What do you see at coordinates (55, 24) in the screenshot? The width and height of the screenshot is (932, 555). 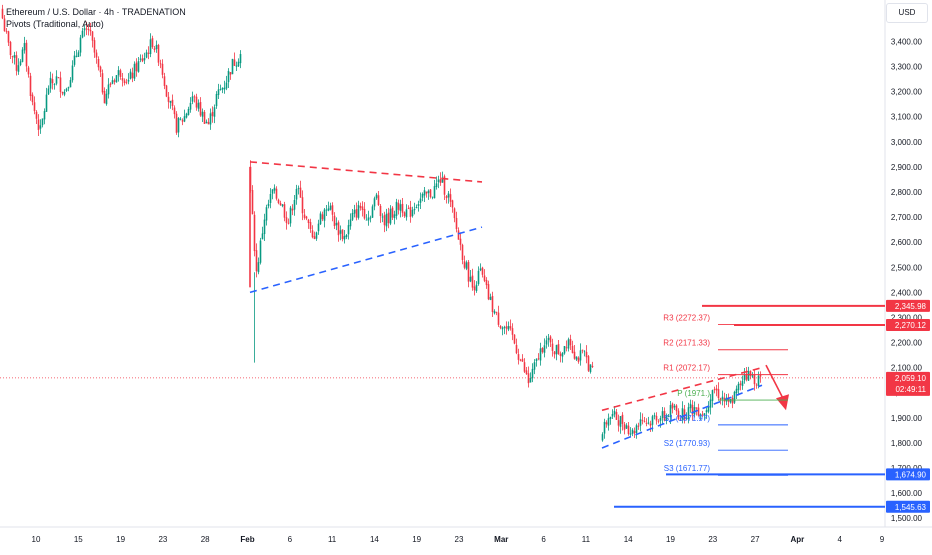 I see `indicator-legend: Pivots (Traditional, Auto)` at bounding box center [55, 24].